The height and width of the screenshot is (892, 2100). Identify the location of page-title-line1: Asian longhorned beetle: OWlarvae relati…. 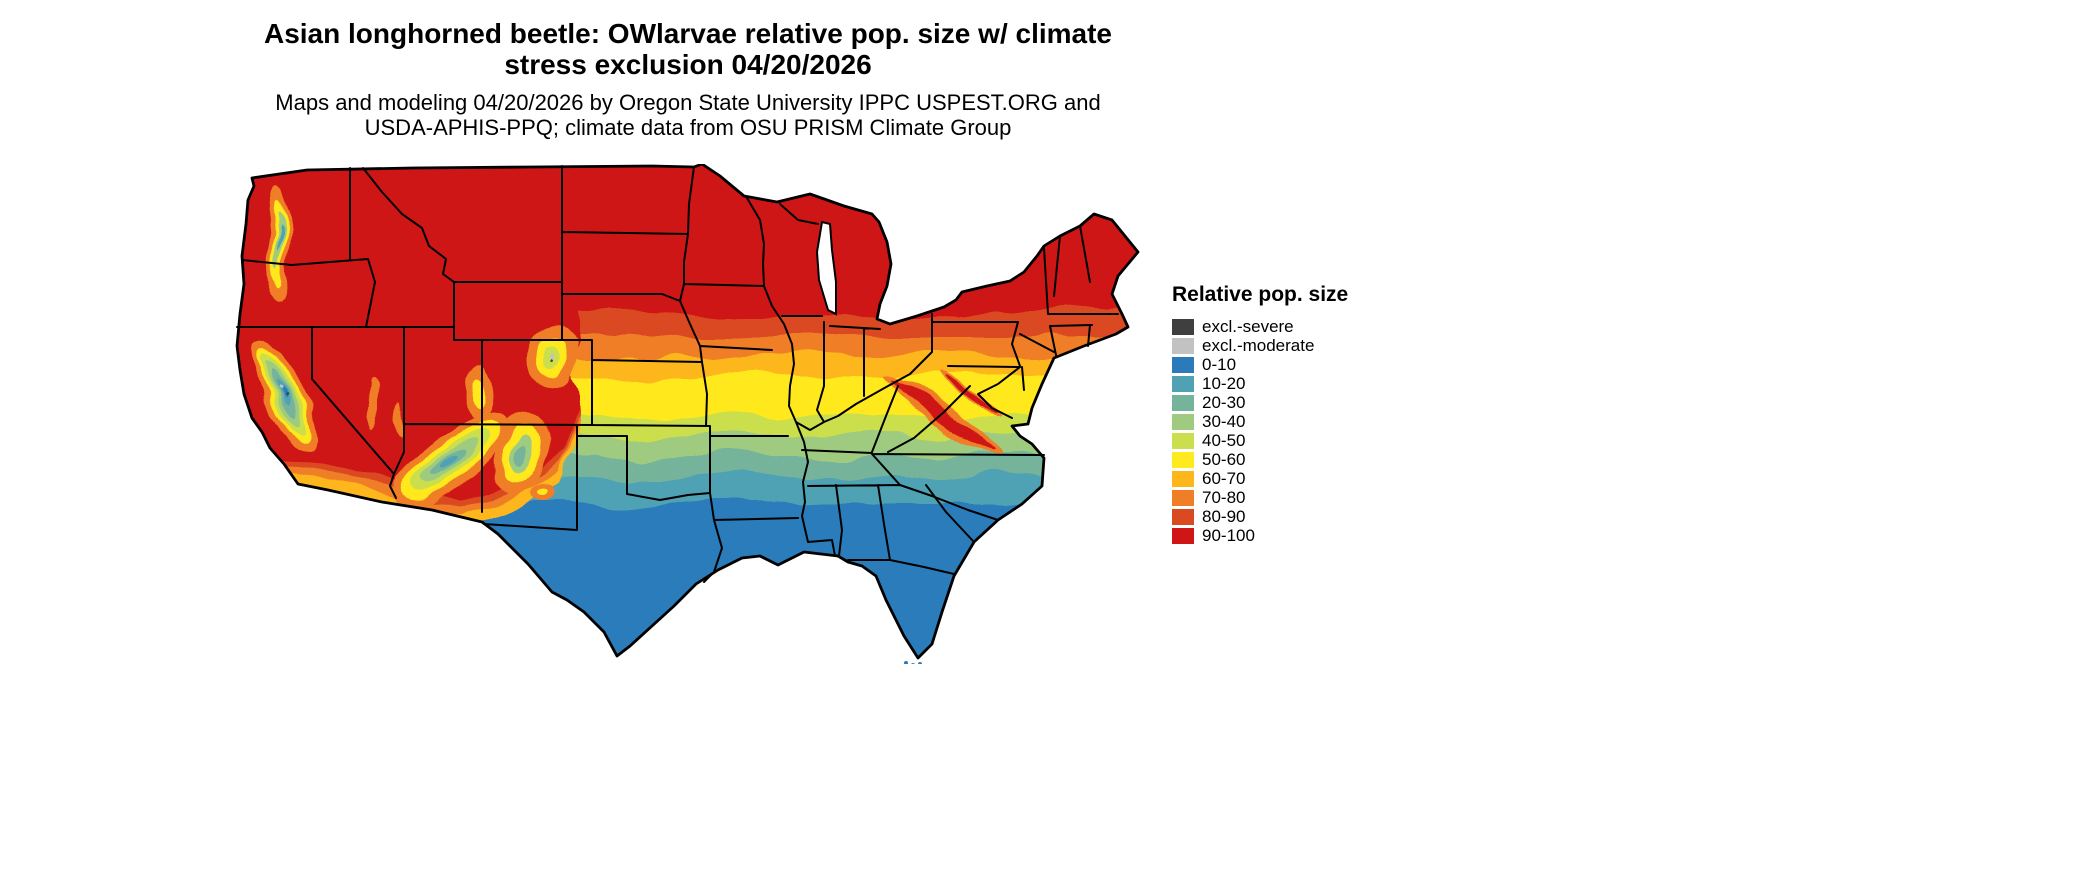
(687, 33).